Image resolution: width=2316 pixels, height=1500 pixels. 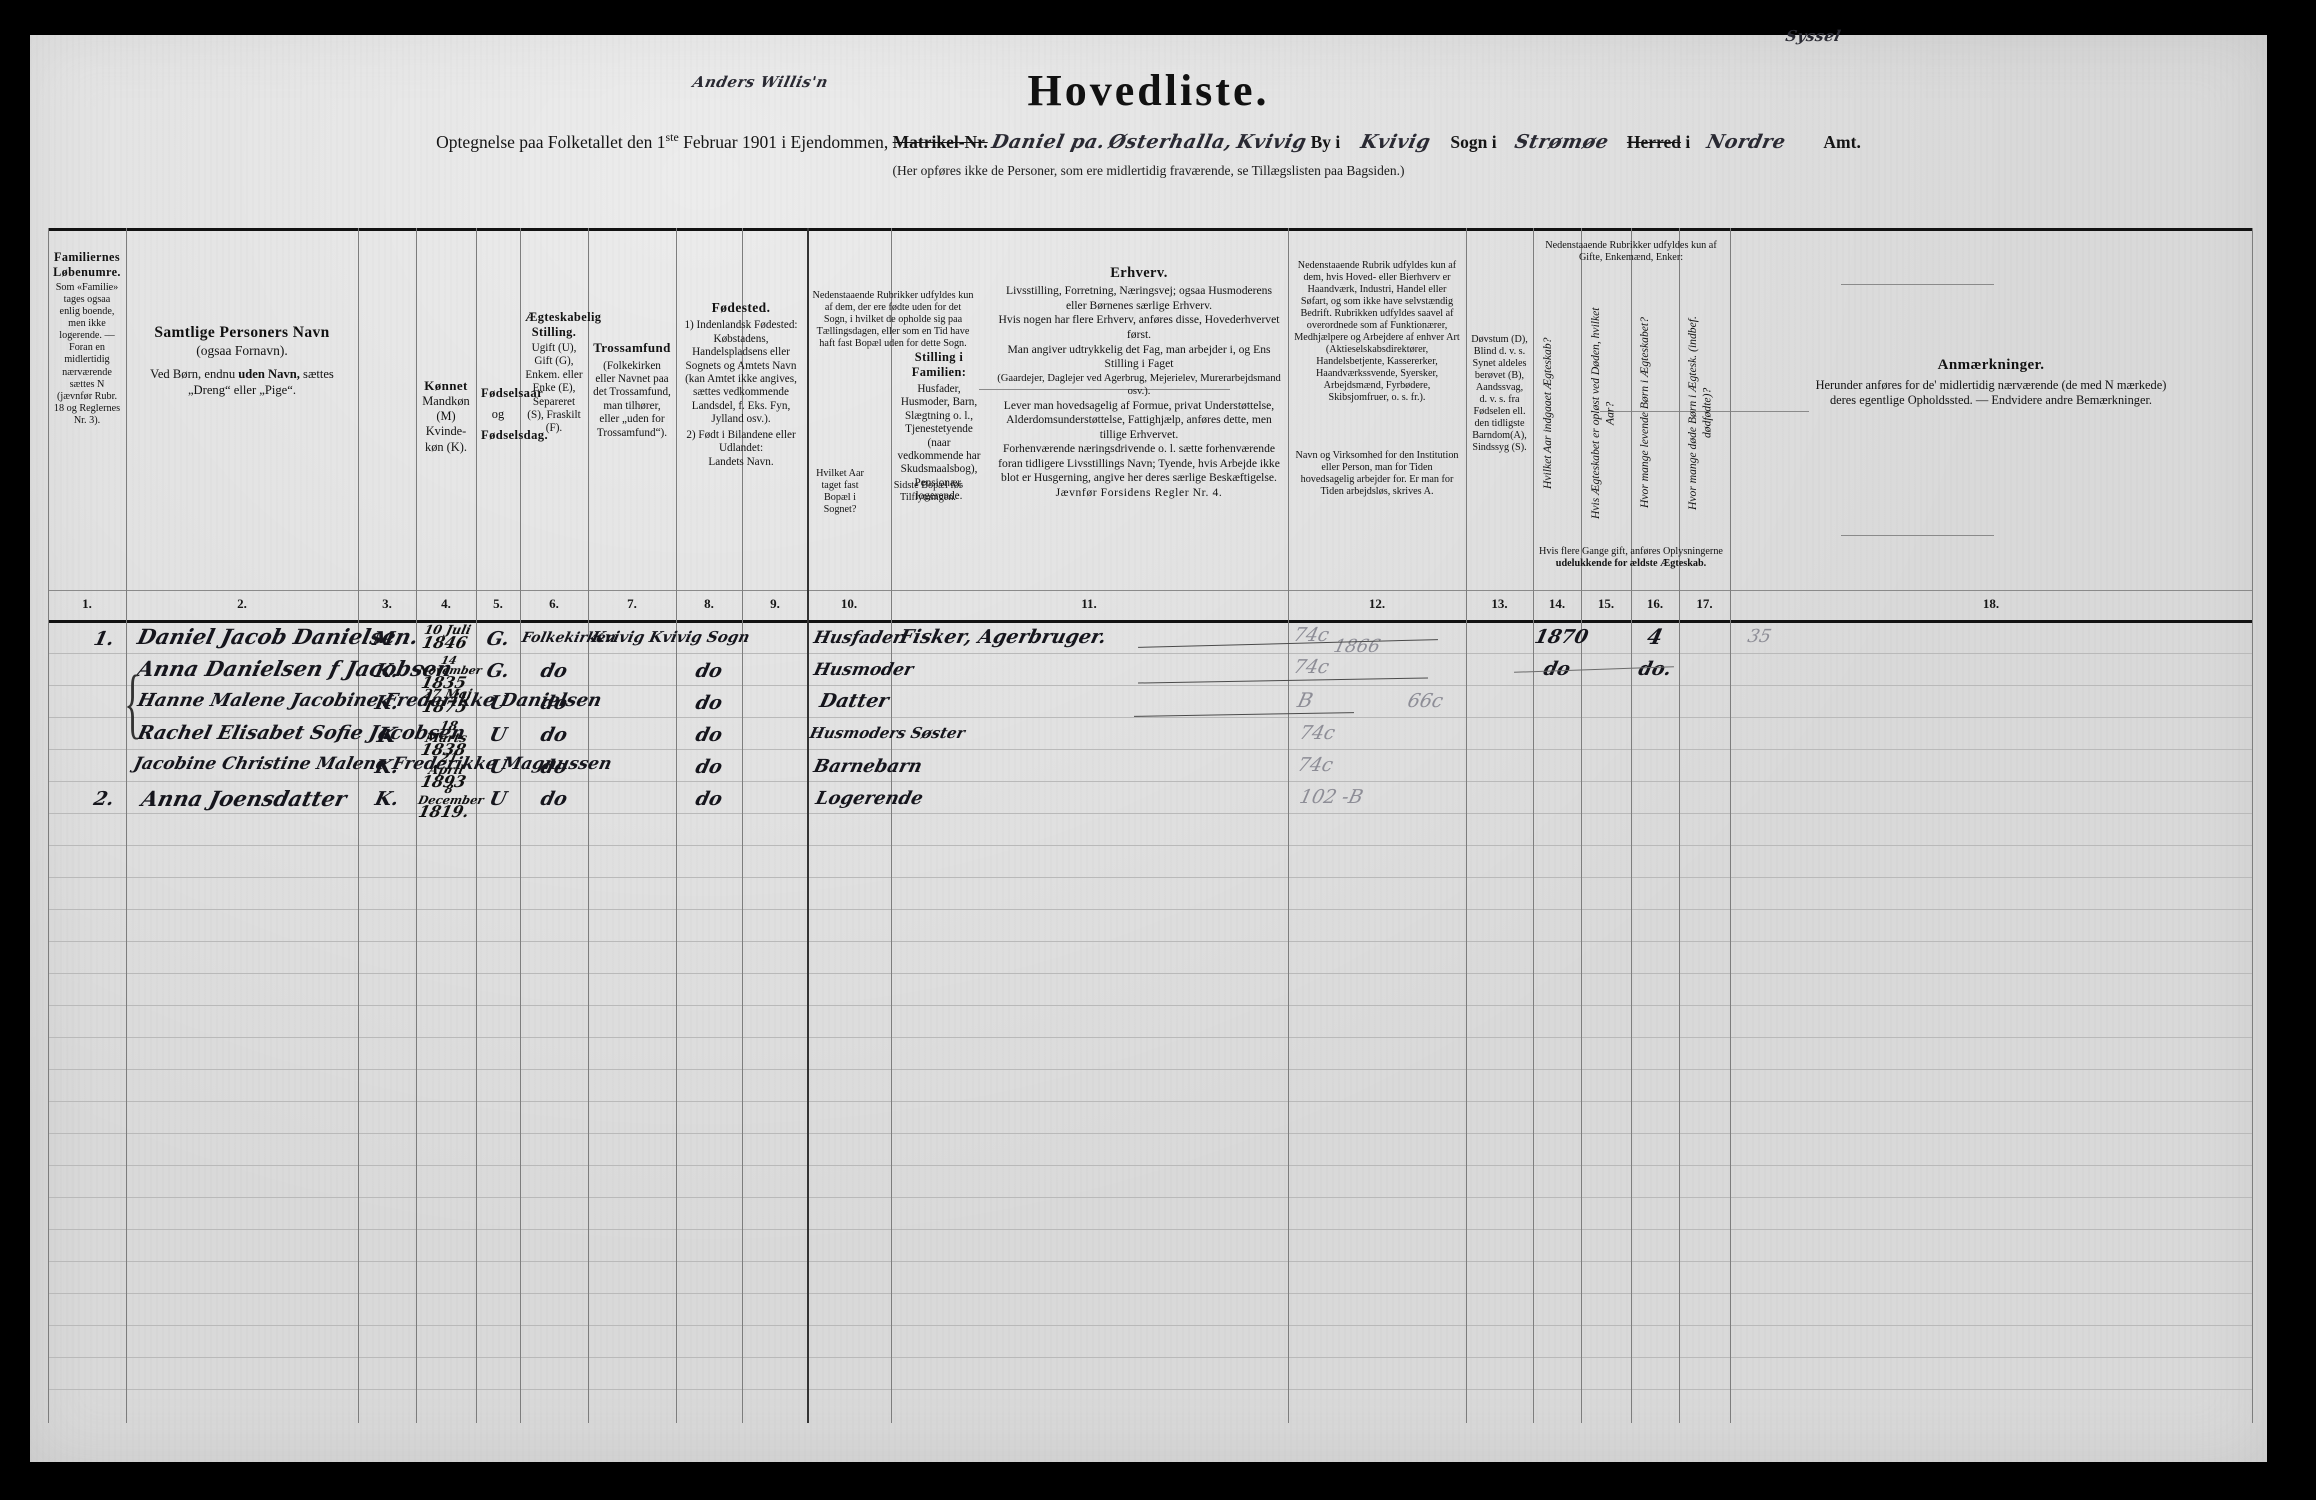 I want to click on colnum-10: 10., so click(x=849, y=603).